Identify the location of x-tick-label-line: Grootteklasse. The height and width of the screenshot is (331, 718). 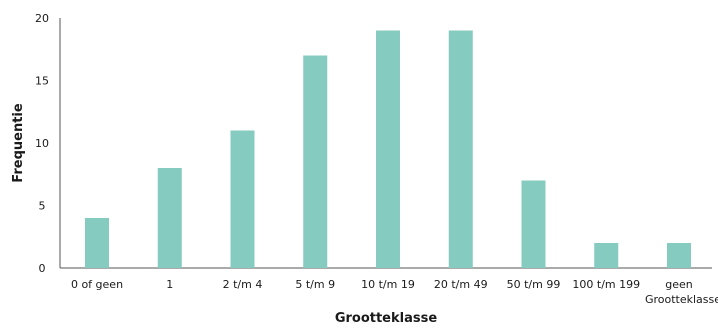
(681, 299).